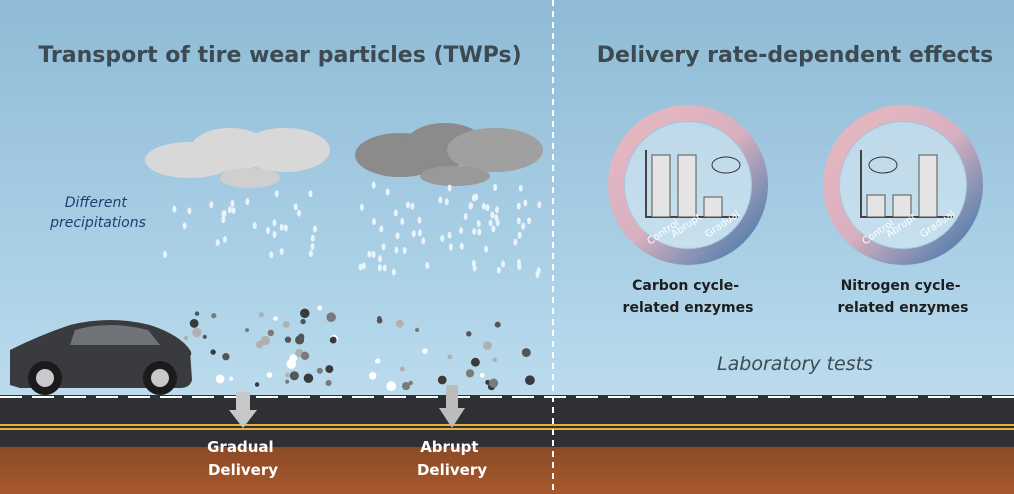 Image resolution: width=1014 pixels, height=494 pixels. Describe the element at coordinates (688, 308) in the screenshot. I see `label-line: related enzymes` at that location.